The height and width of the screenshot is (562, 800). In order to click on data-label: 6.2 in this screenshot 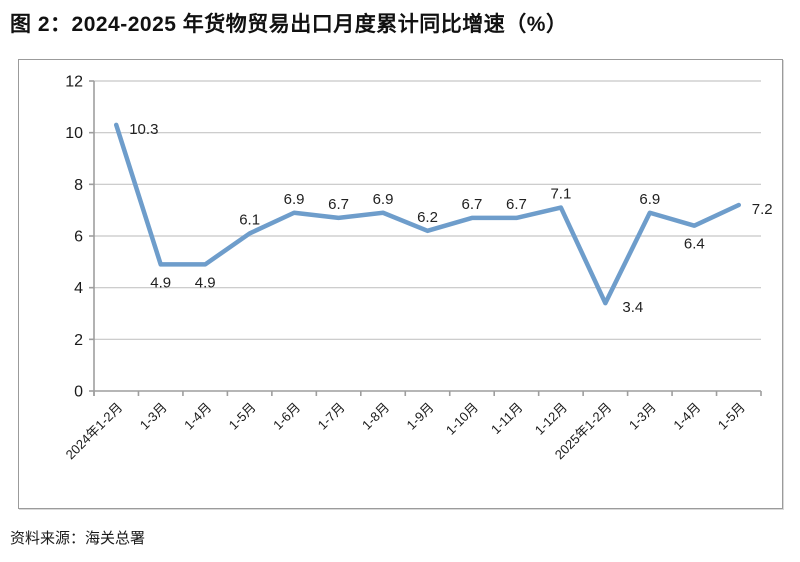, I will do `click(427, 217)`.